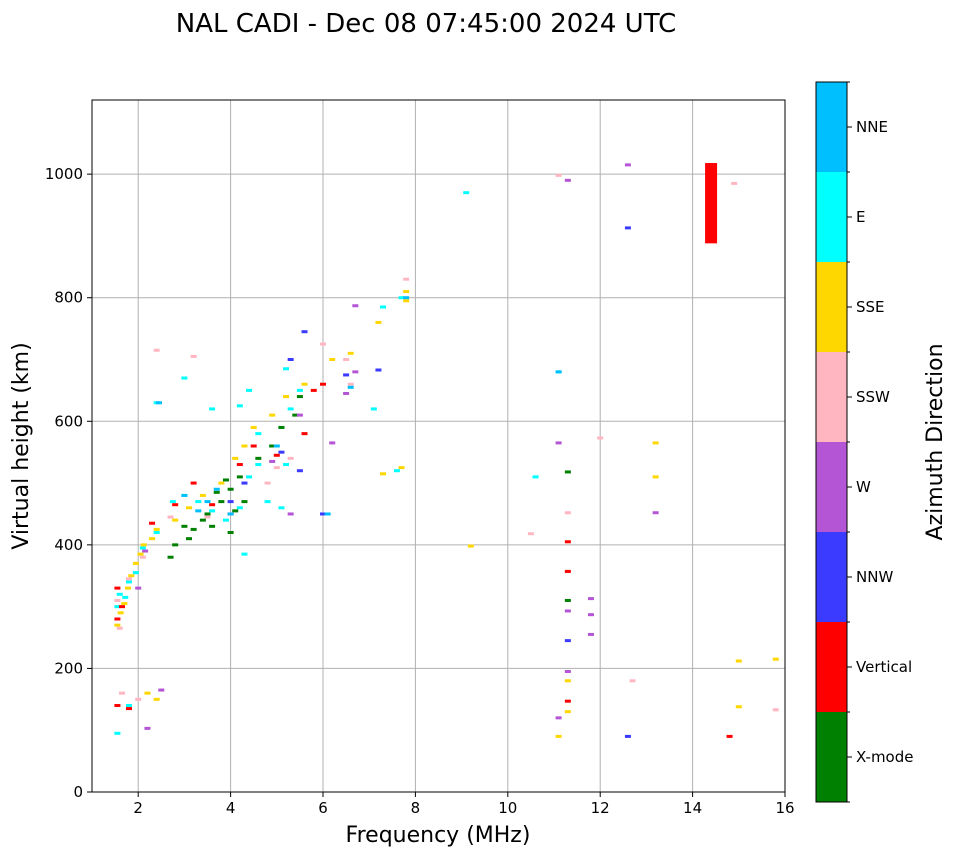 This screenshot has width=958, height=857. What do you see at coordinates (873, 397) in the screenshot?
I see `colorbar-label-ssw: SSW` at bounding box center [873, 397].